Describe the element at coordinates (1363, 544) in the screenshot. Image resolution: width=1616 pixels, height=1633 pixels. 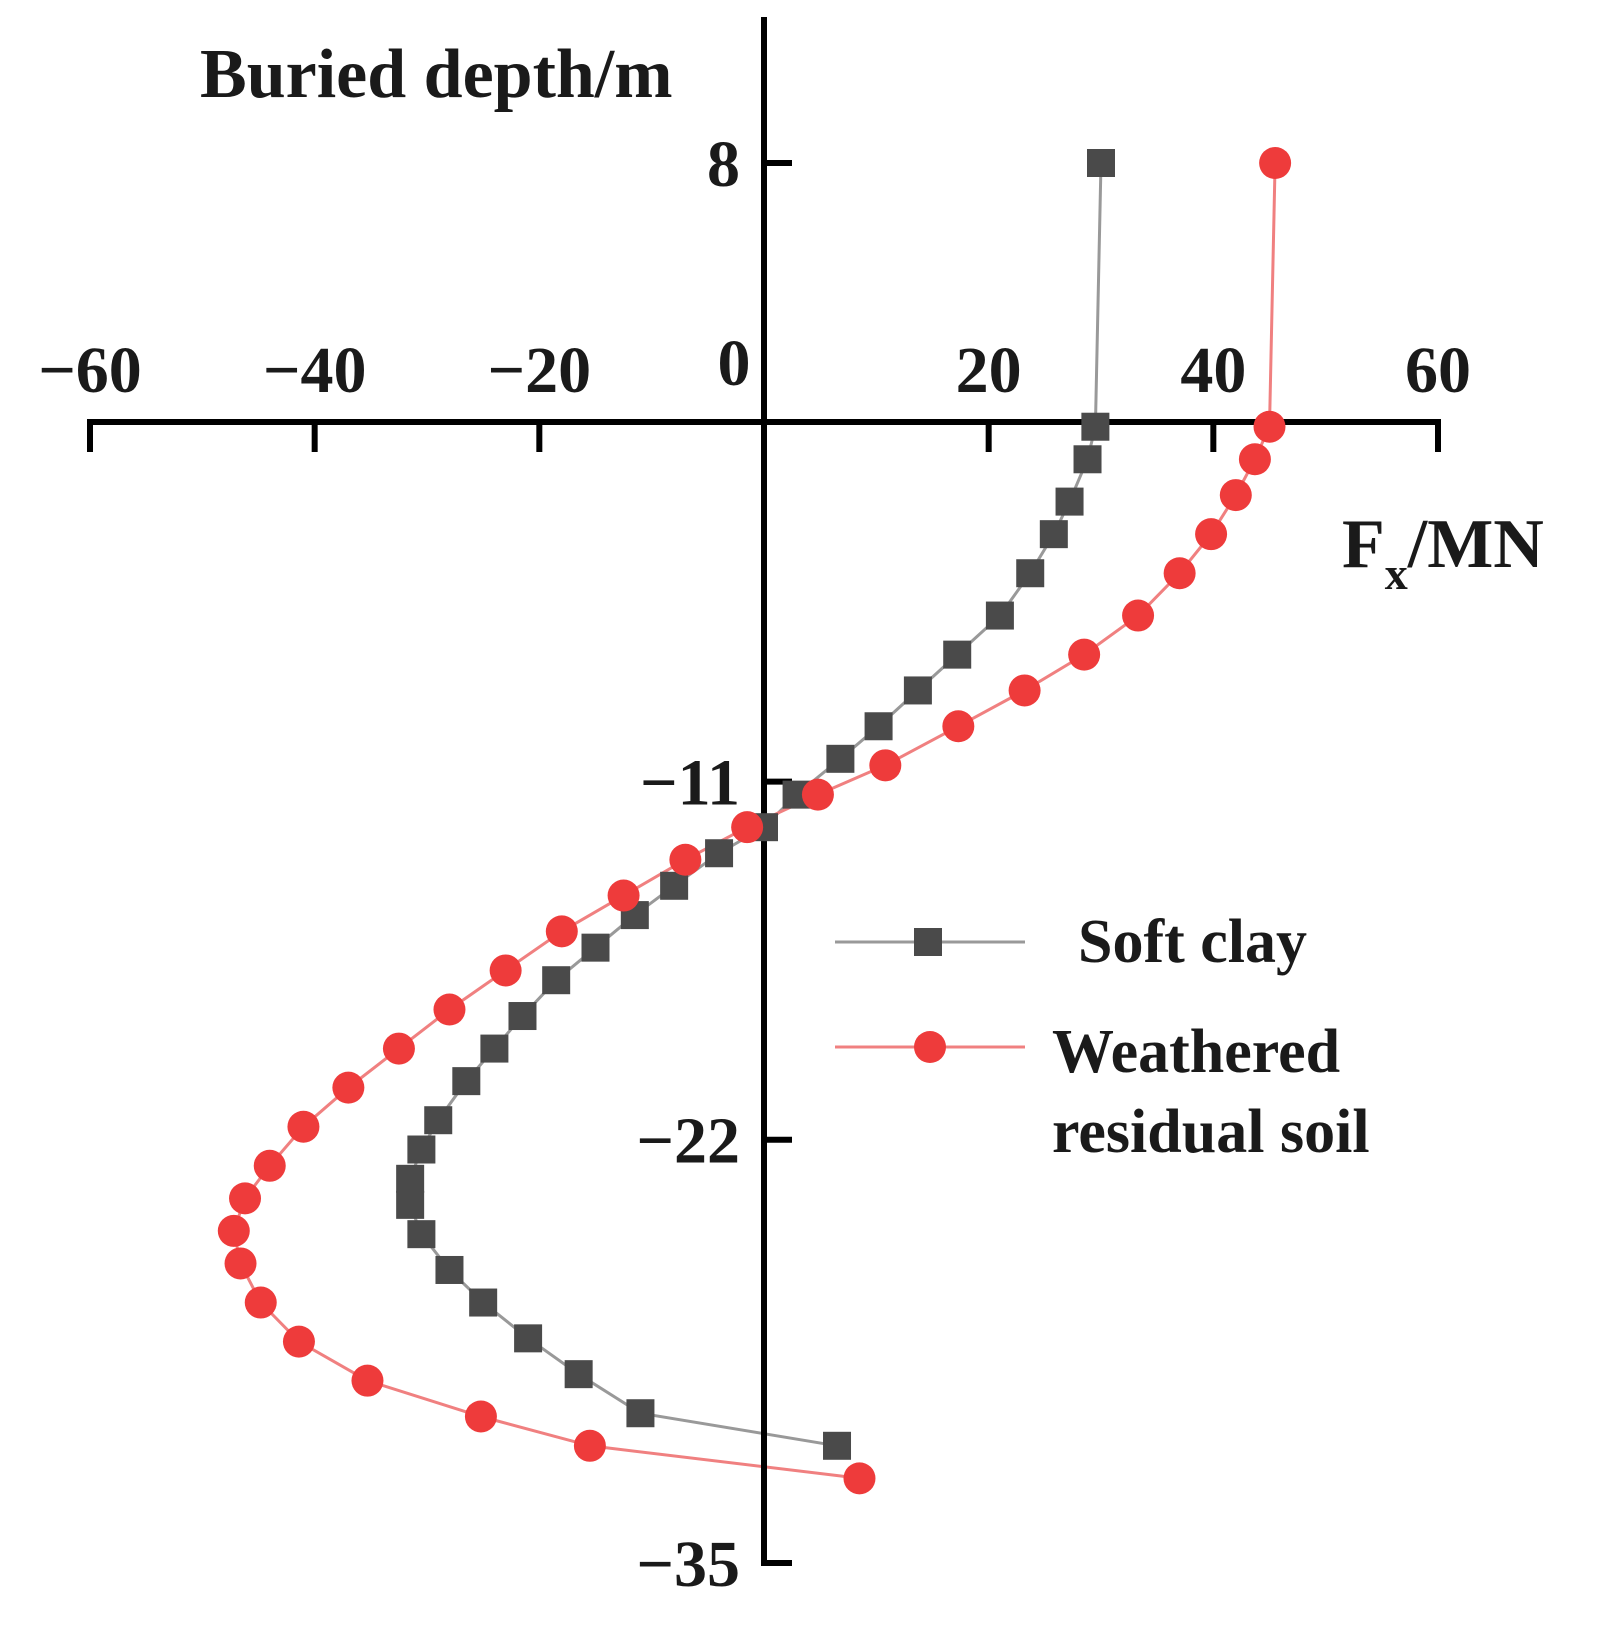
I see `x-axis-title-main: F` at that location.